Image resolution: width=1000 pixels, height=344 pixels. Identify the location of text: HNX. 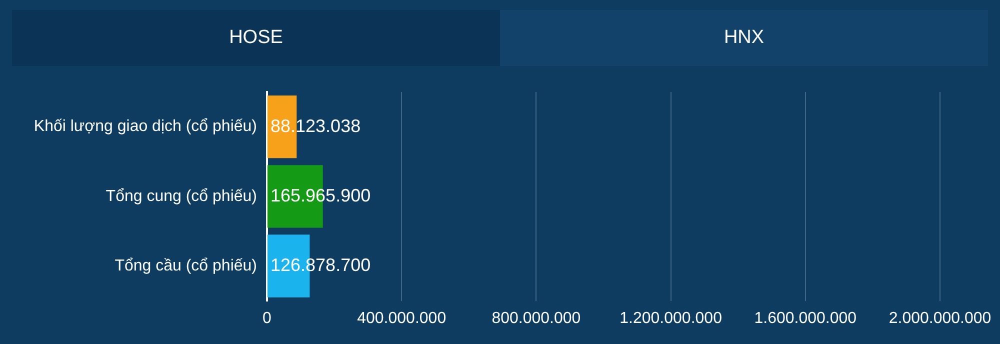
(744, 38).